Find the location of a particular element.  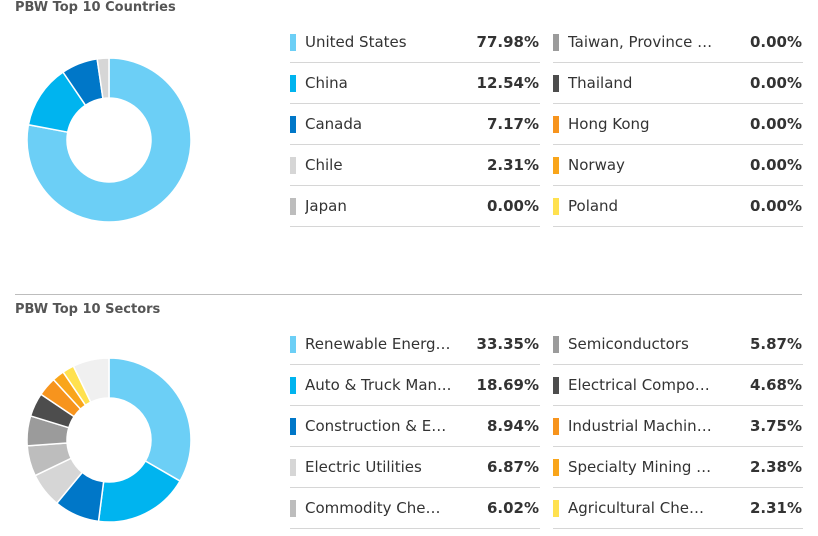

countries-title: PBW Top 10 Countries is located at coordinates (95, 7).